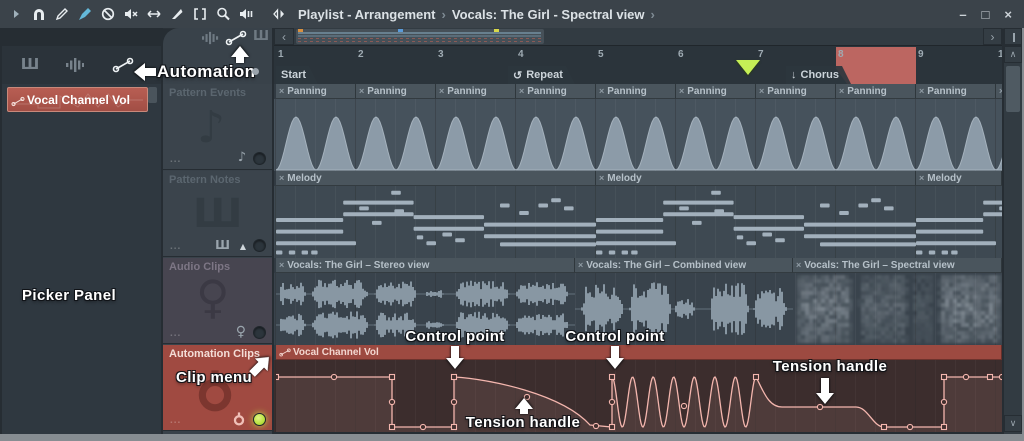 Image resolution: width=1024 pixels, height=441 pixels. What do you see at coordinates (199, 14) in the screenshot?
I see `select-box-icon` at bounding box center [199, 14].